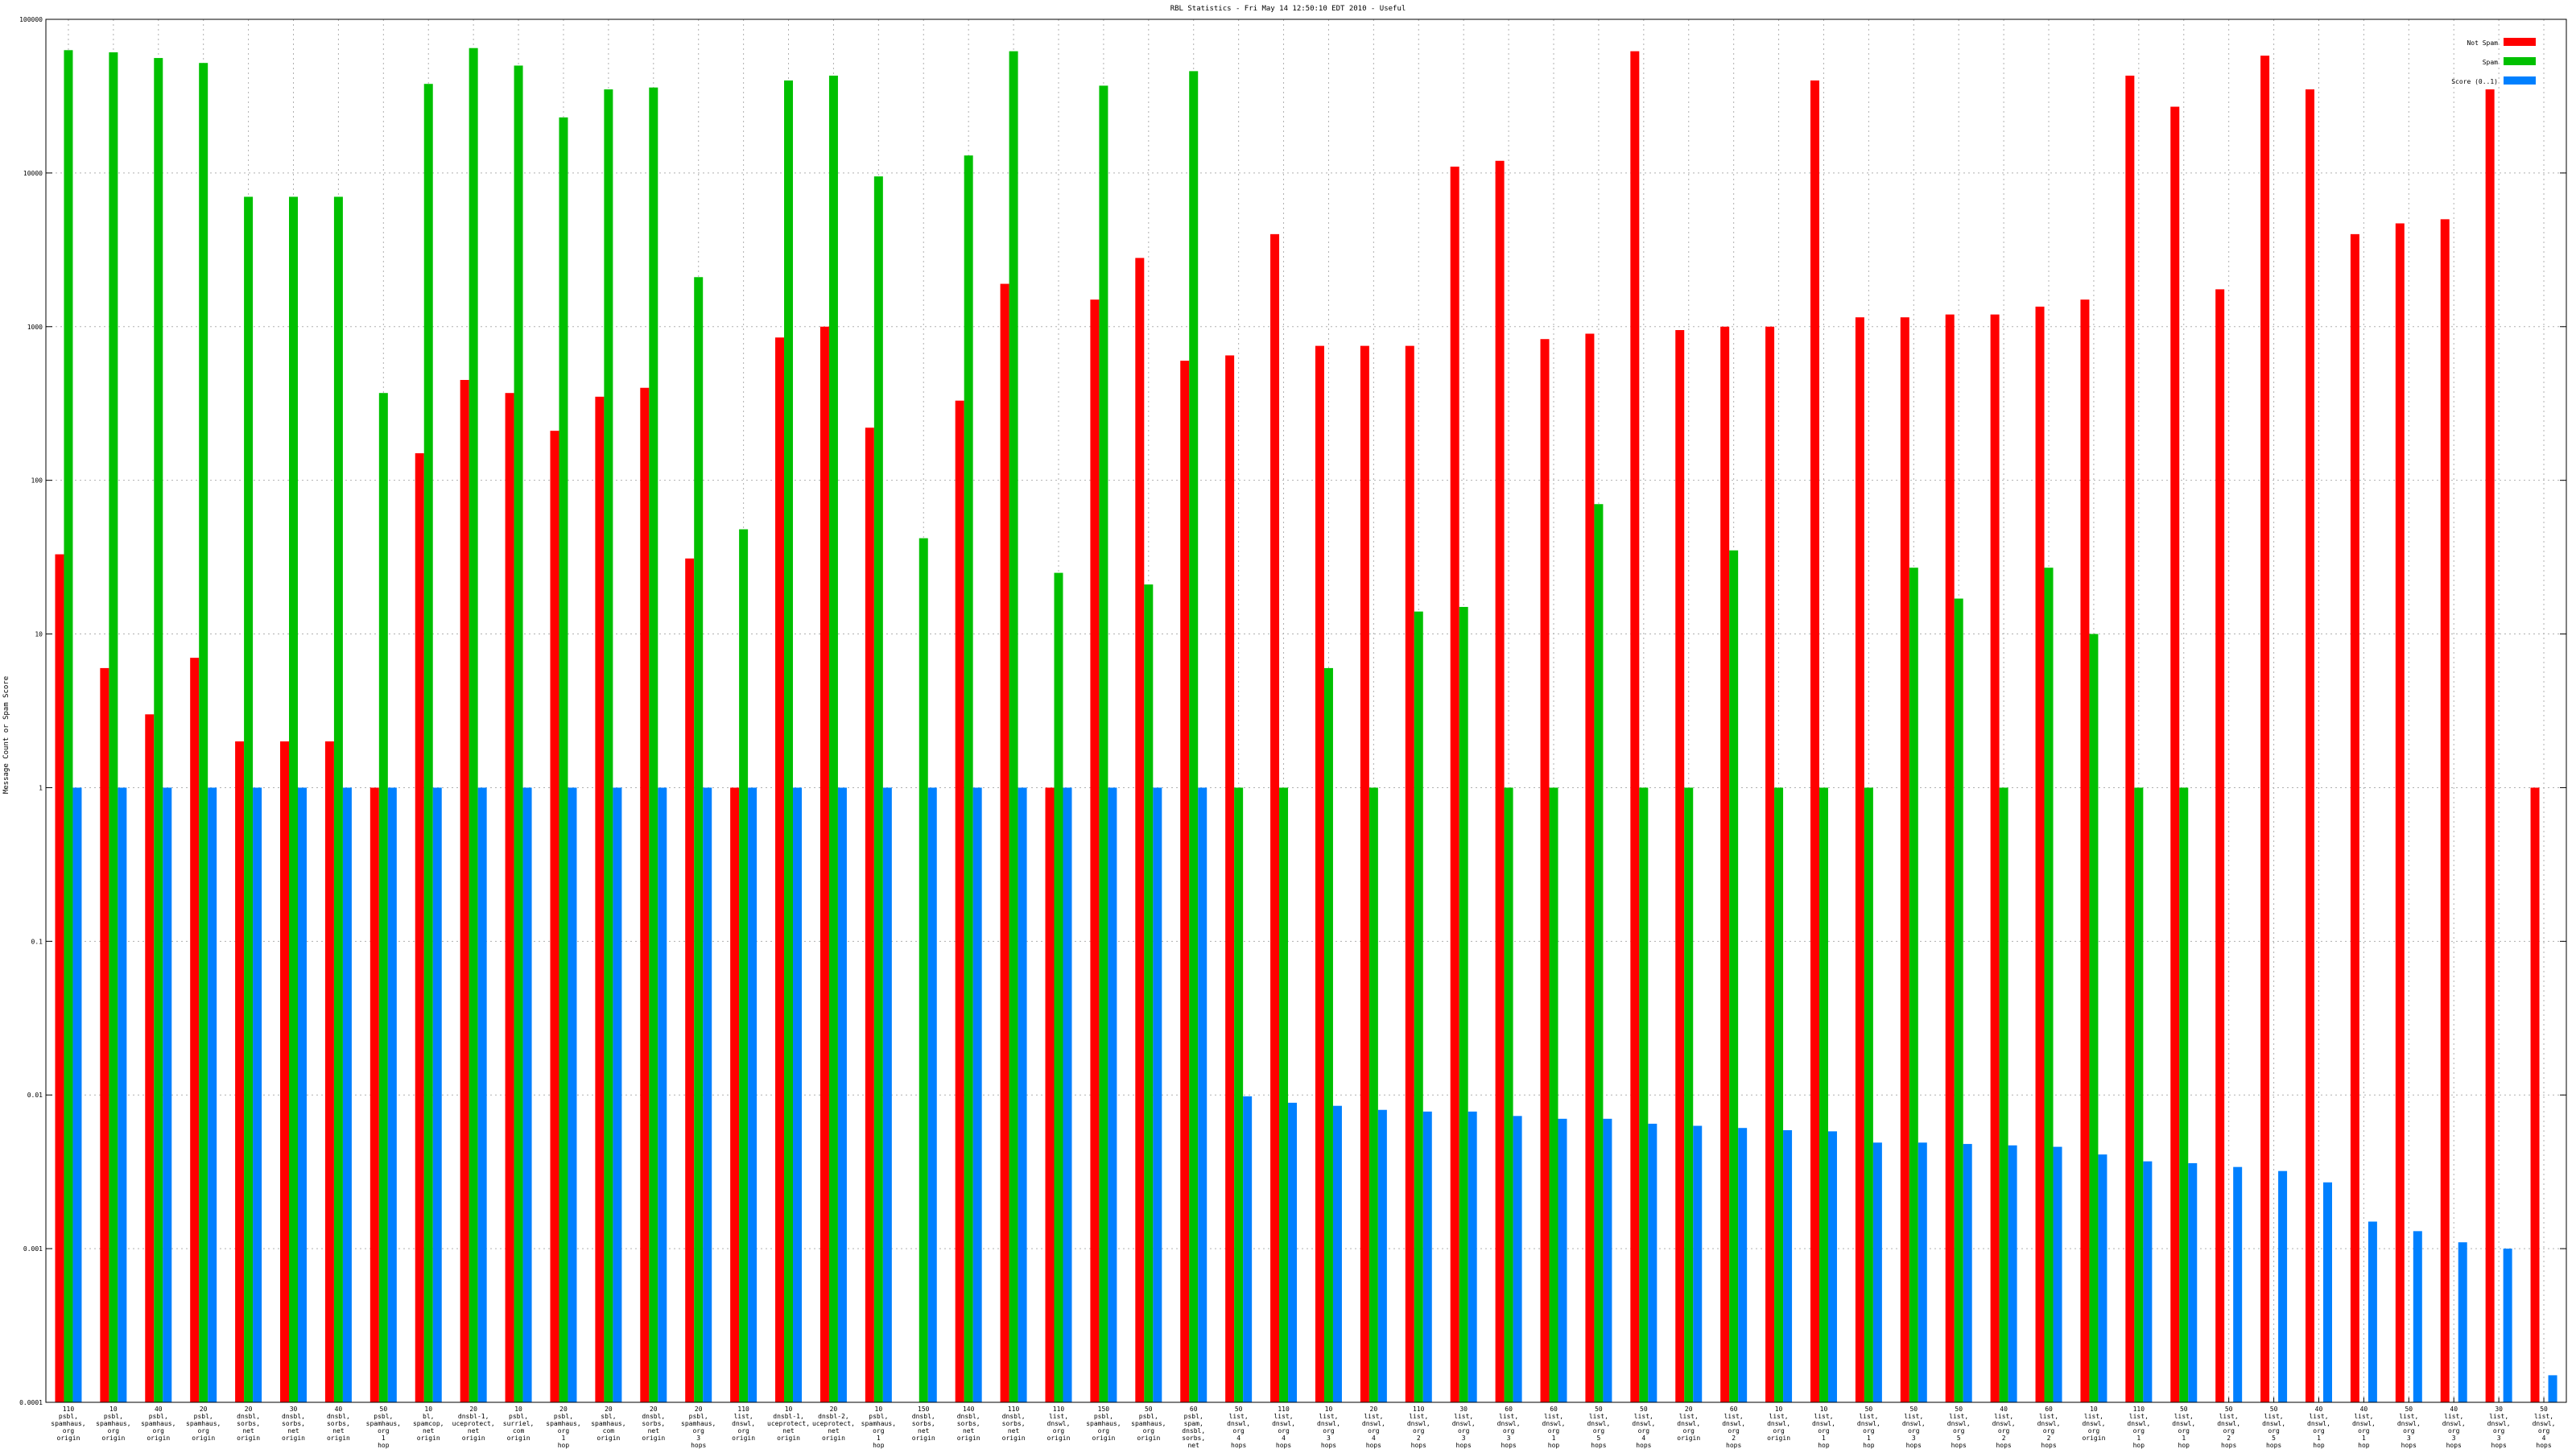  Describe the element at coordinates (924, 1424) in the screenshot. I see `x-tick-label: 150 dnsbl, sorbs, net origin` at that location.